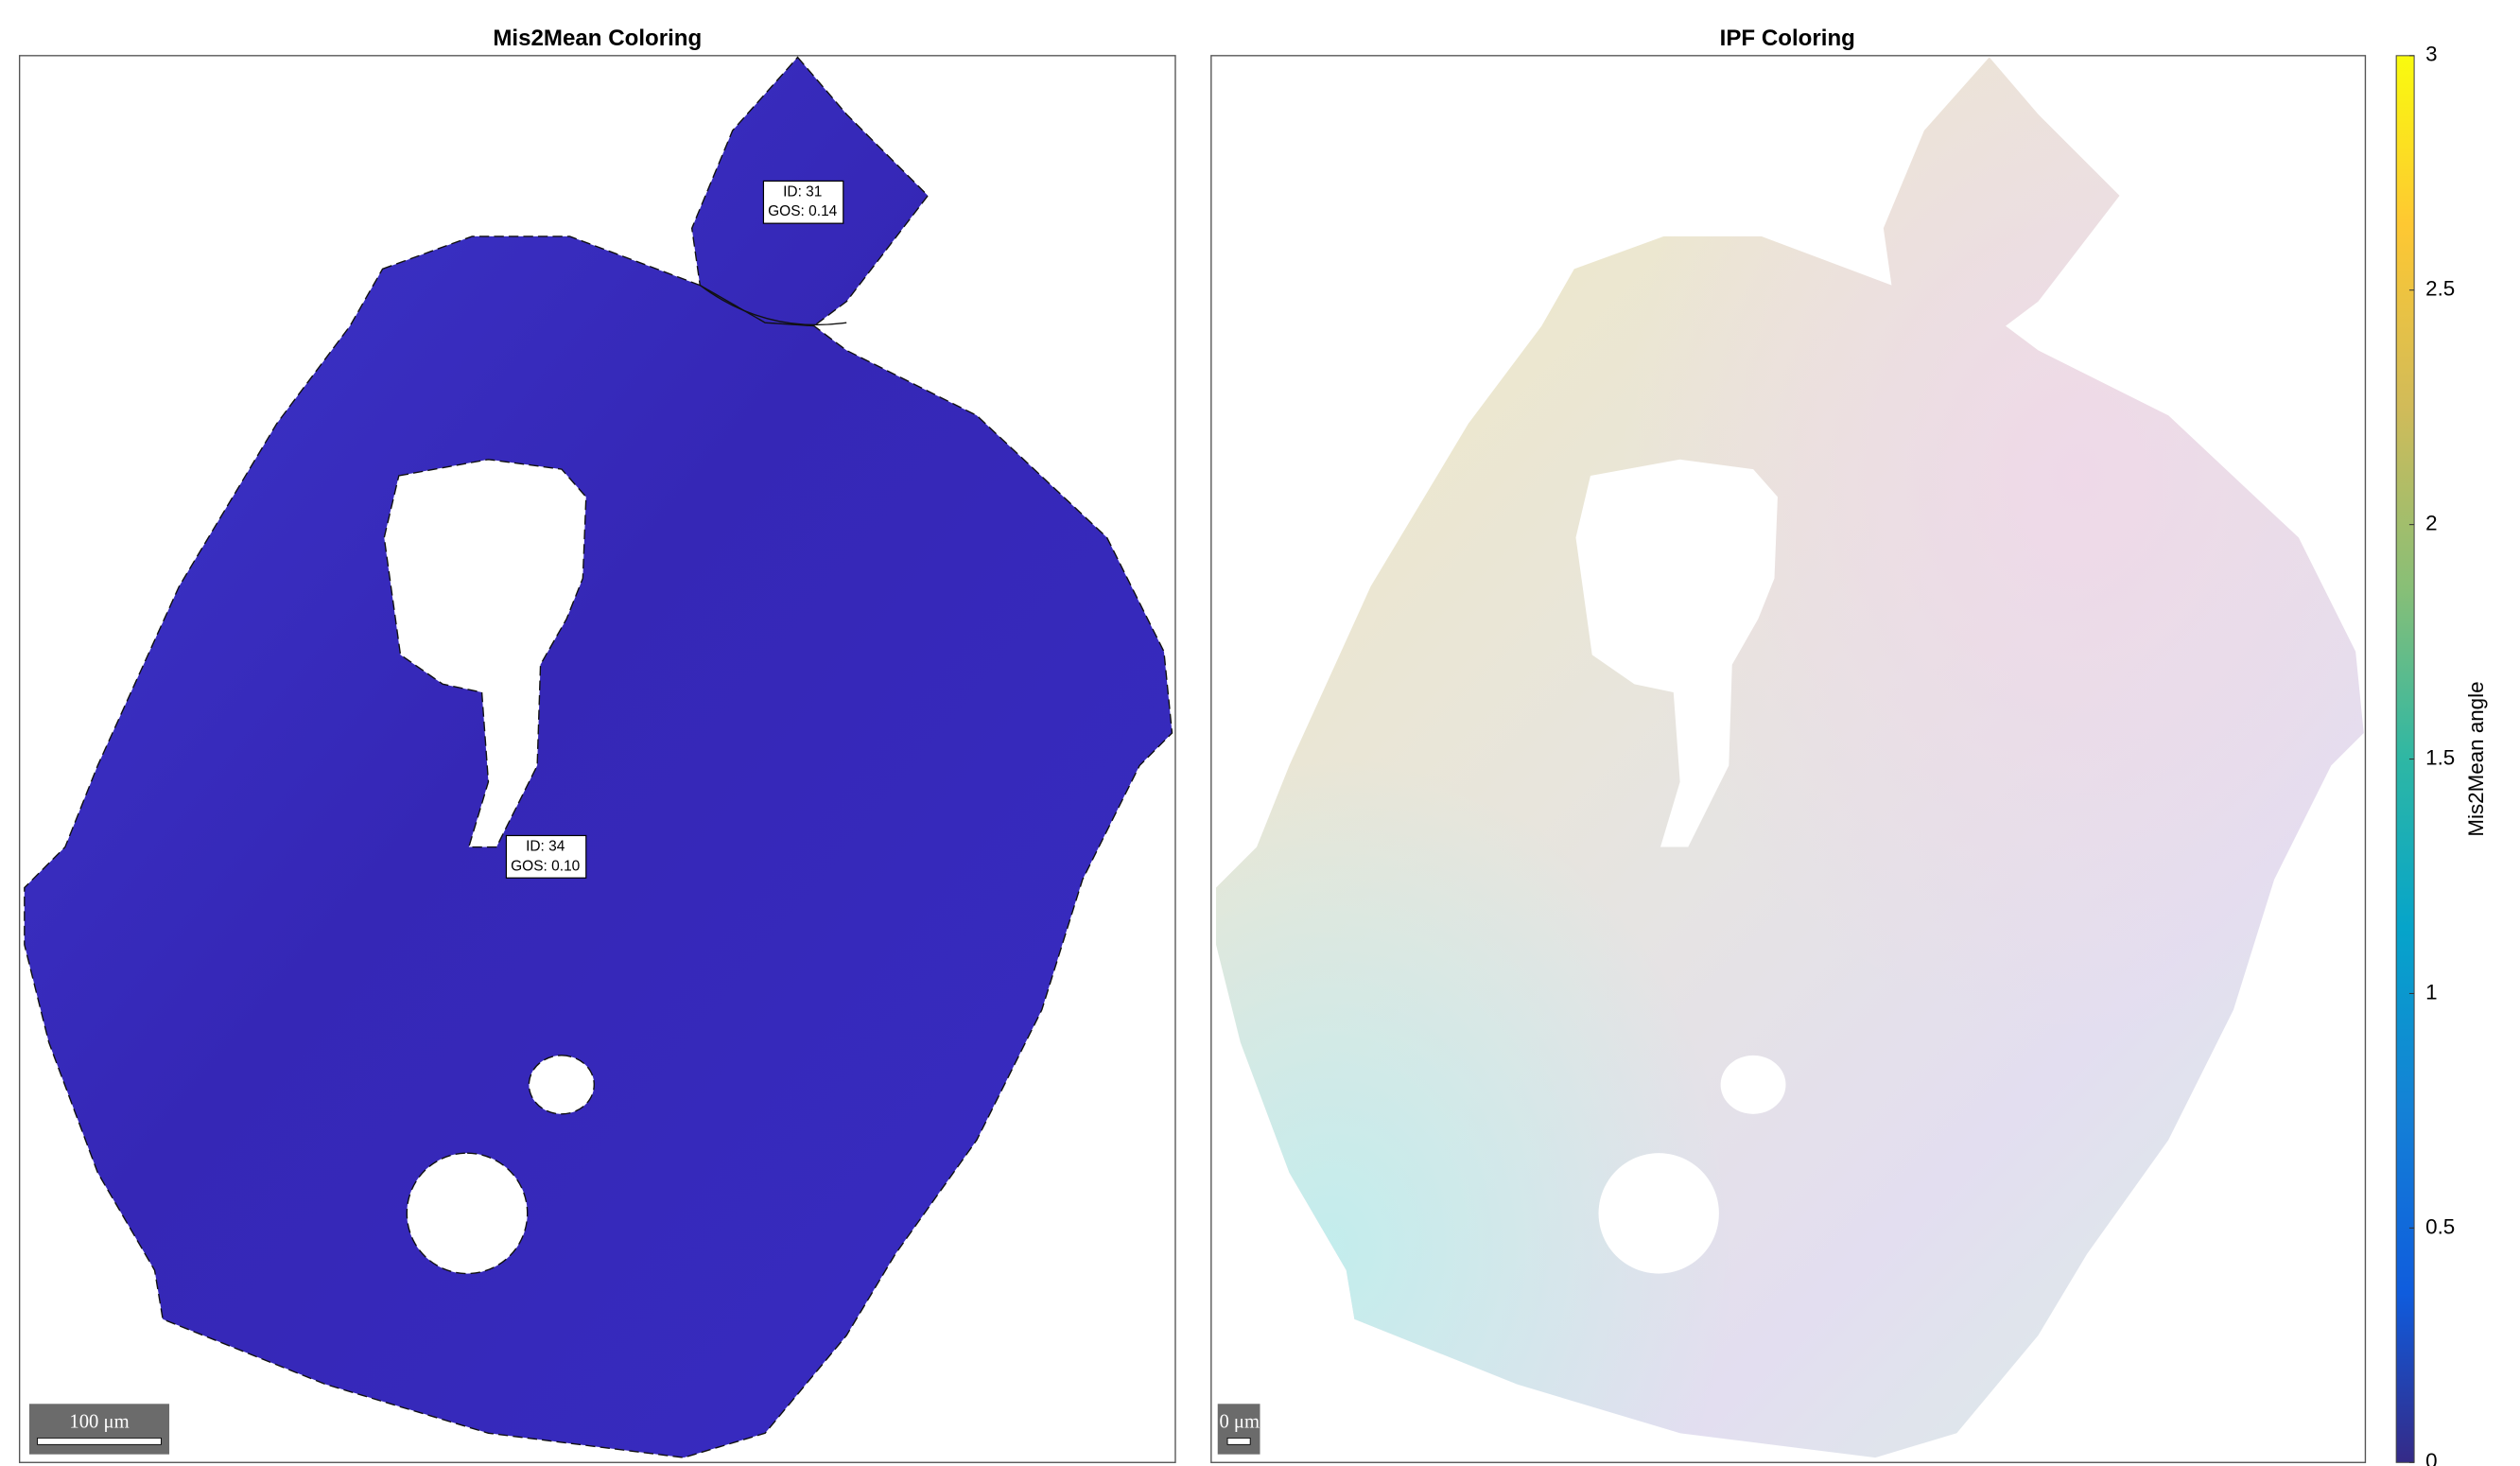 Image resolution: width=2520 pixels, height=1466 pixels. What do you see at coordinates (597, 38) in the screenshot?
I see `panel-title: Mis2Mean Coloring` at bounding box center [597, 38].